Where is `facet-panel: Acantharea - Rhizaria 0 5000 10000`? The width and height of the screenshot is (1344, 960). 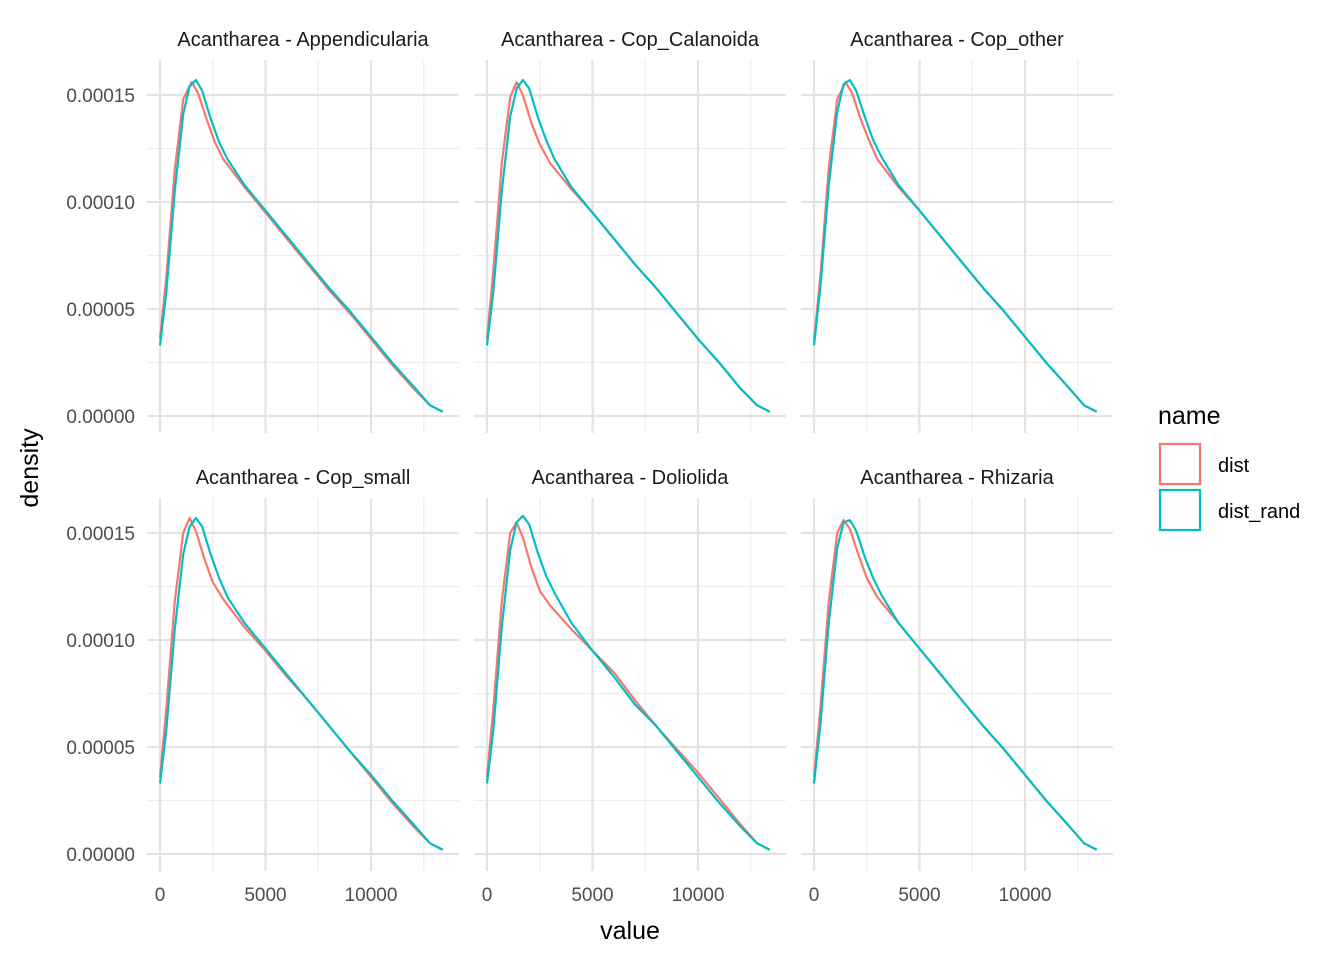
facet-panel: Acantharea - Rhizaria 0 5000 10000 is located at coordinates (957, 686).